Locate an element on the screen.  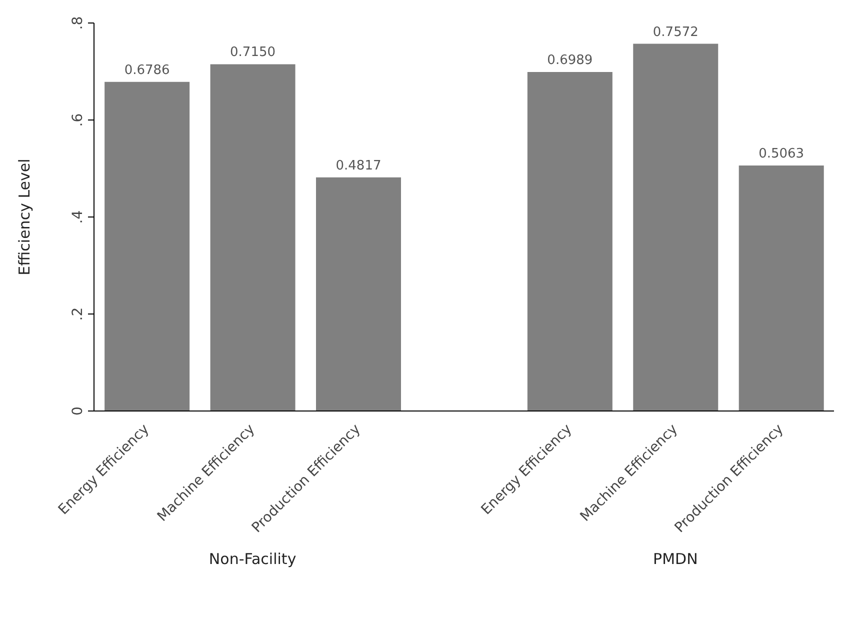
y-tick-label: .4 is located at coordinates (78, 217).